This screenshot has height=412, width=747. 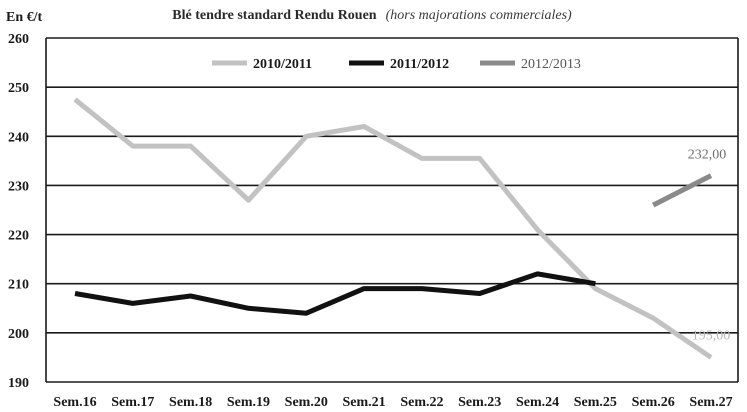 I want to click on legend-label: 2011/2012, so click(x=419, y=64).